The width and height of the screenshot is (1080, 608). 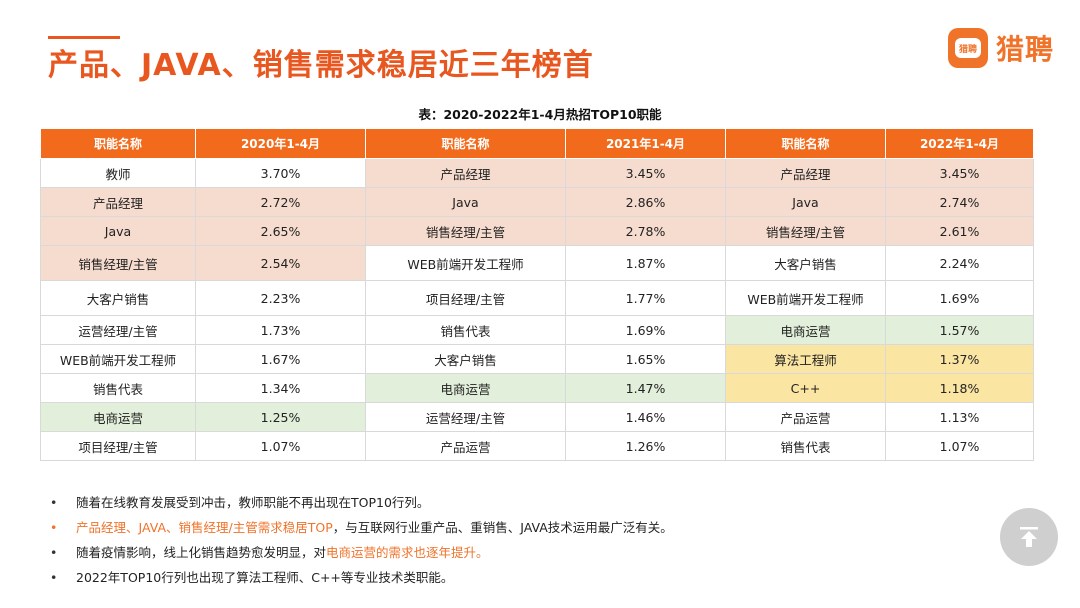 What do you see at coordinates (959, 231) in the screenshot?
I see `table-cell: 2.61%` at bounding box center [959, 231].